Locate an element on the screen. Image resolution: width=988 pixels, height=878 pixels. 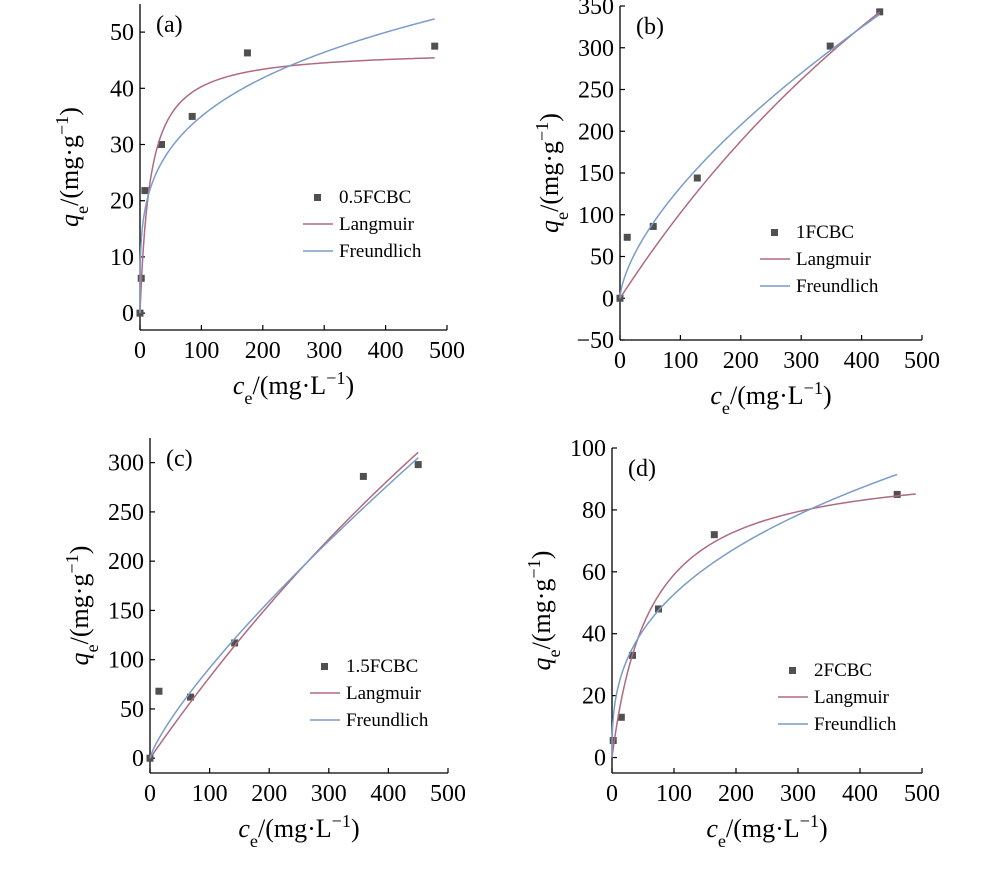
panel-label: (a) is located at coordinates (169, 25).